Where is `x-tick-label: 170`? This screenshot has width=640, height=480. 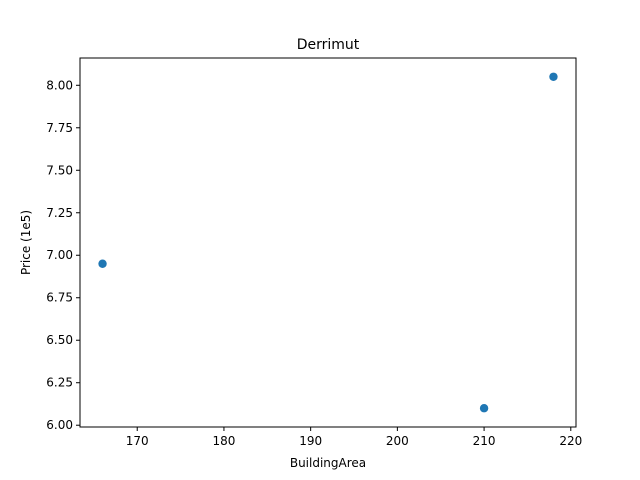 x-tick-label: 170 is located at coordinates (137, 441).